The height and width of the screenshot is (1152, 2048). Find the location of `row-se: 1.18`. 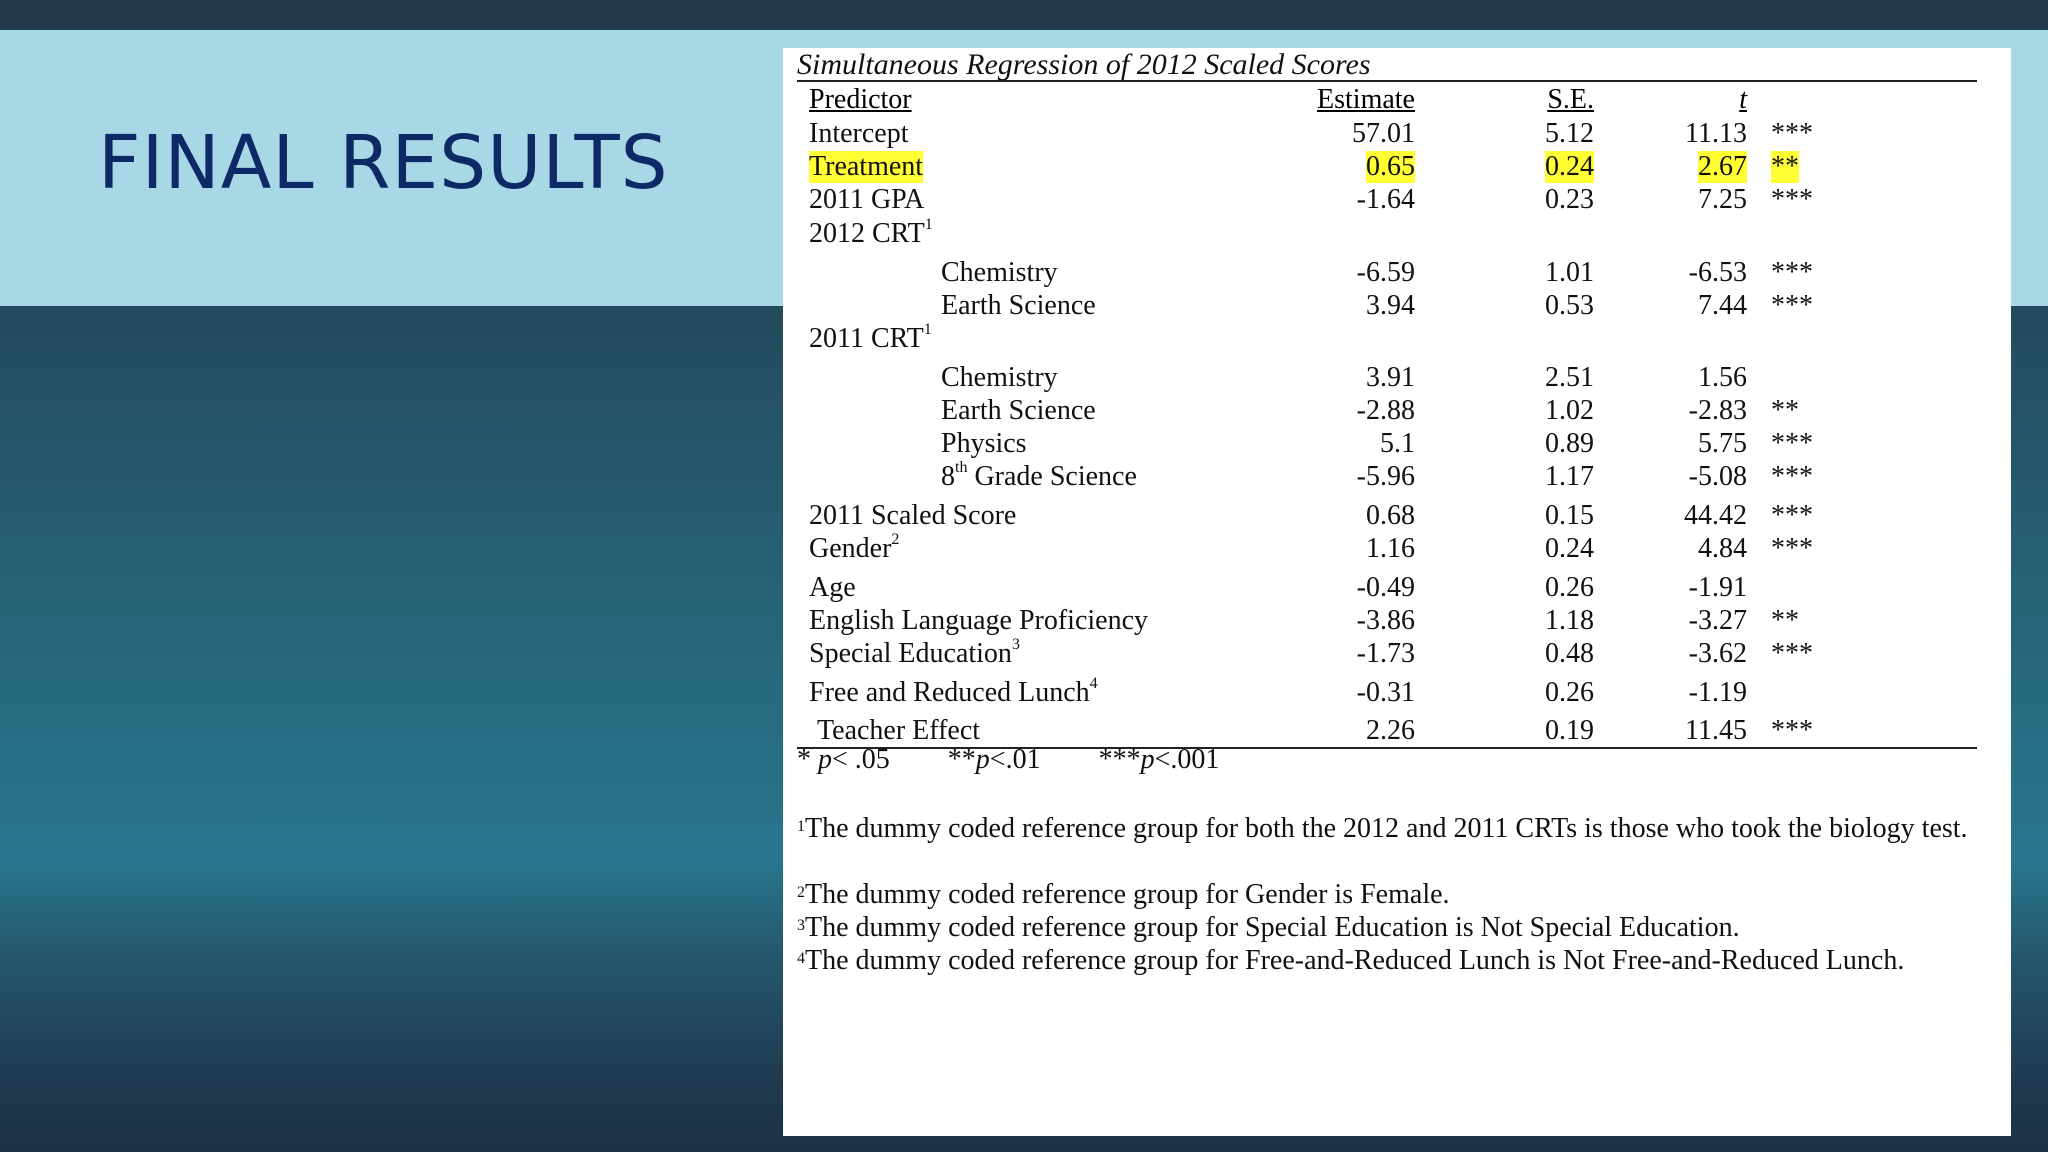

row-se: 1.18 is located at coordinates (1569, 620).